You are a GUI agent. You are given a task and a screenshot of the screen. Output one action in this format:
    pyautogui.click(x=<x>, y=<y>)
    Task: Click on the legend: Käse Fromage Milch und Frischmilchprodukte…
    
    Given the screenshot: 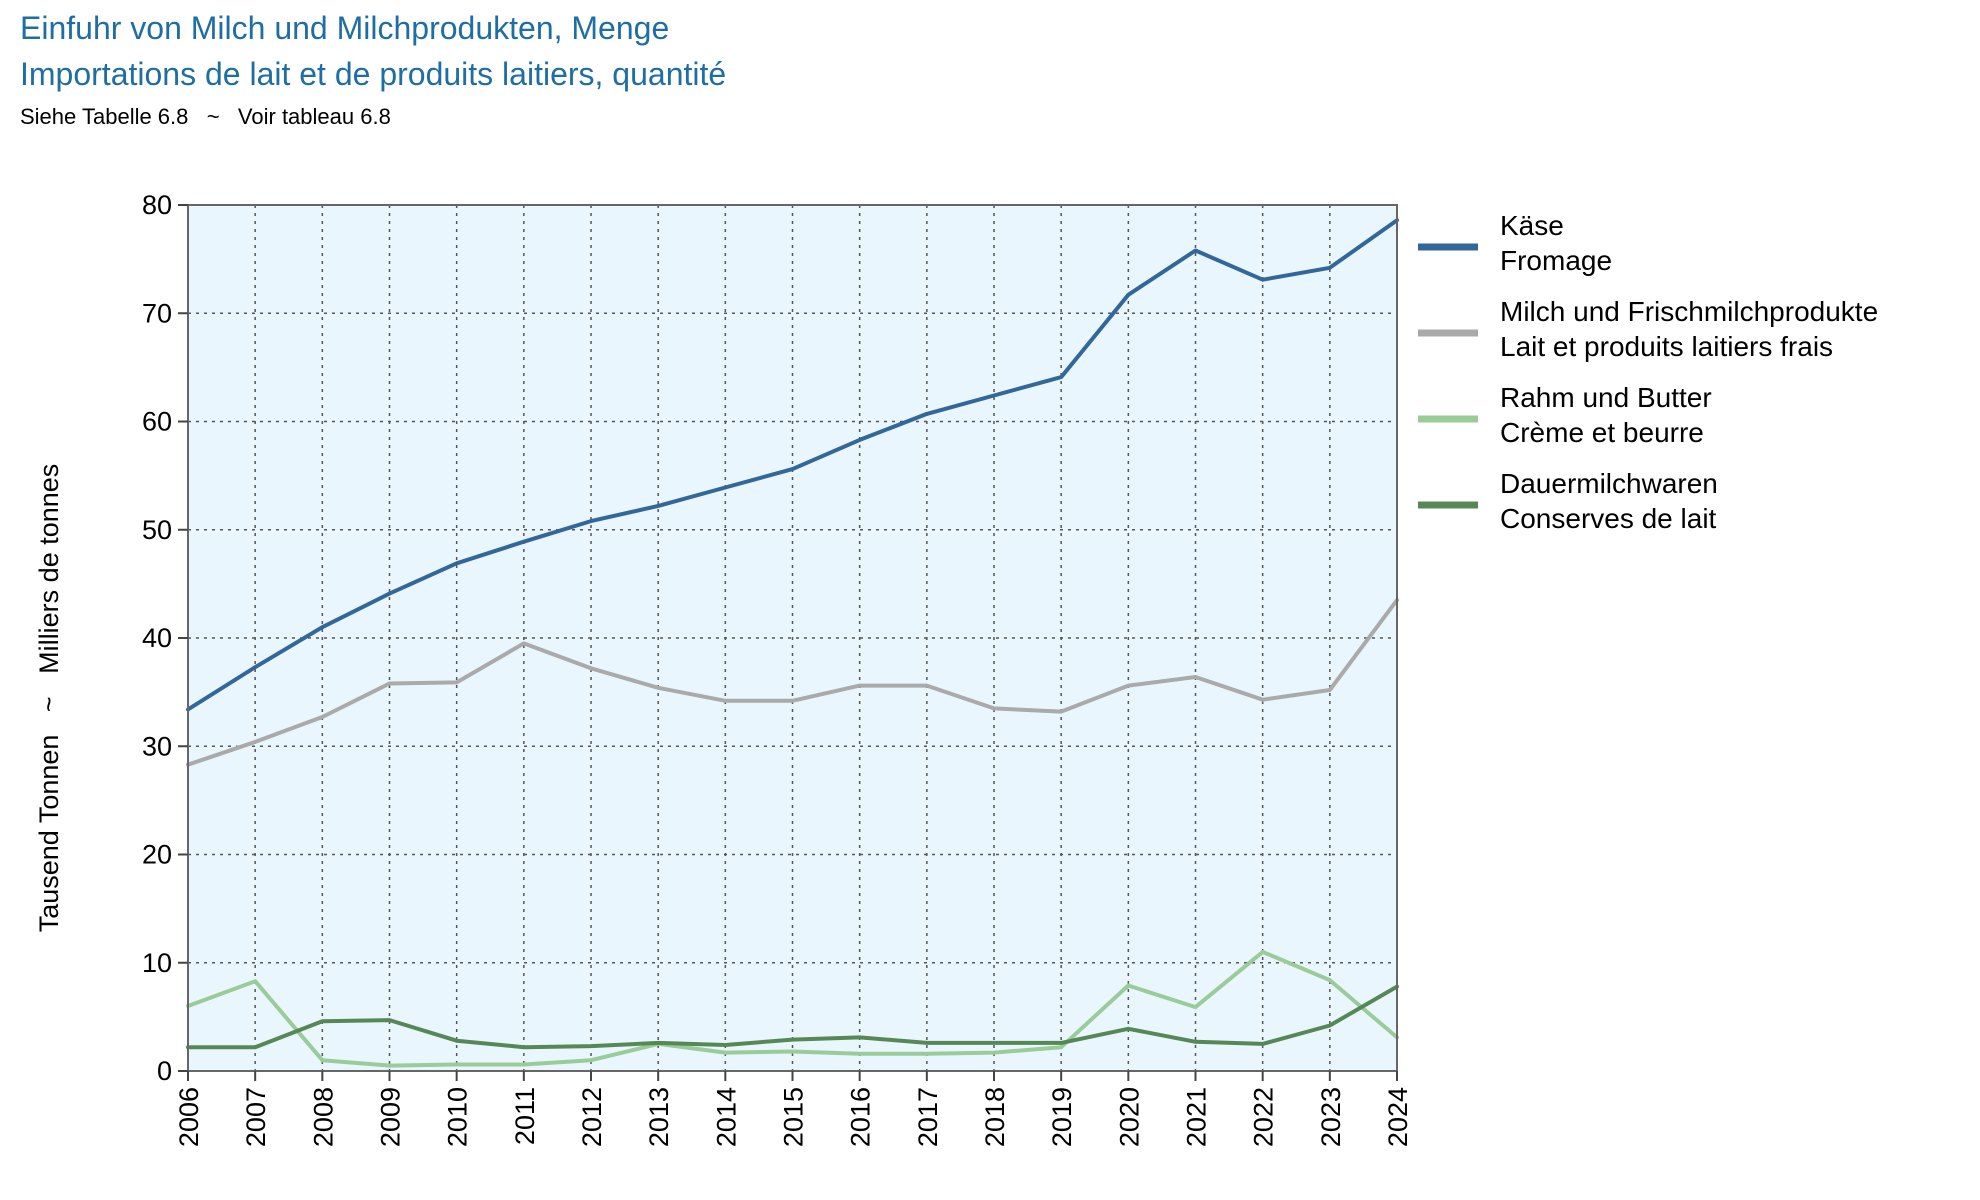 What is the action you would take?
    pyautogui.click(x=1648, y=372)
    